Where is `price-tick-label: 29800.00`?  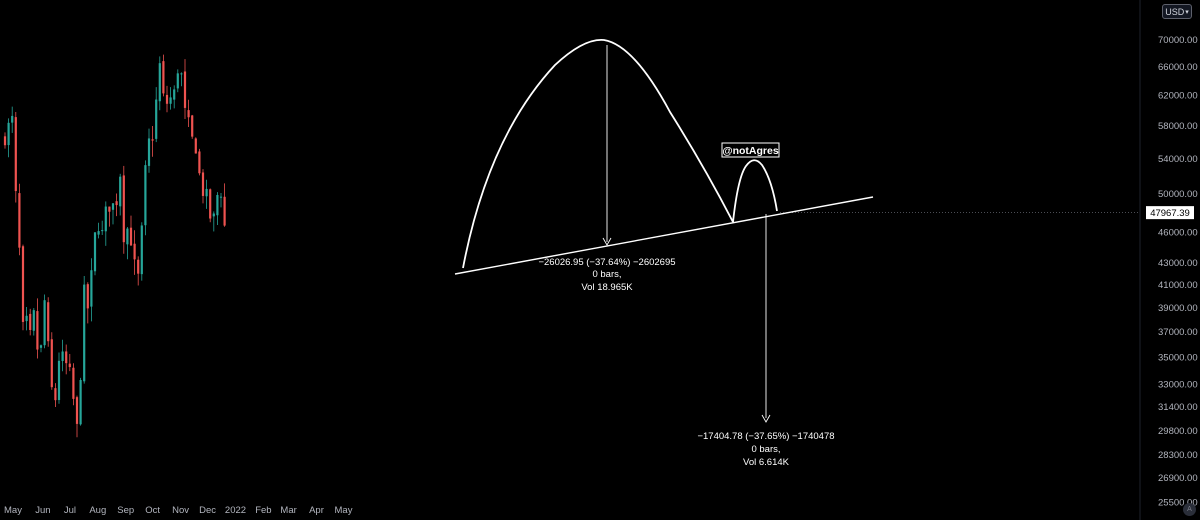 price-tick-label: 29800.00 is located at coordinates (1178, 431).